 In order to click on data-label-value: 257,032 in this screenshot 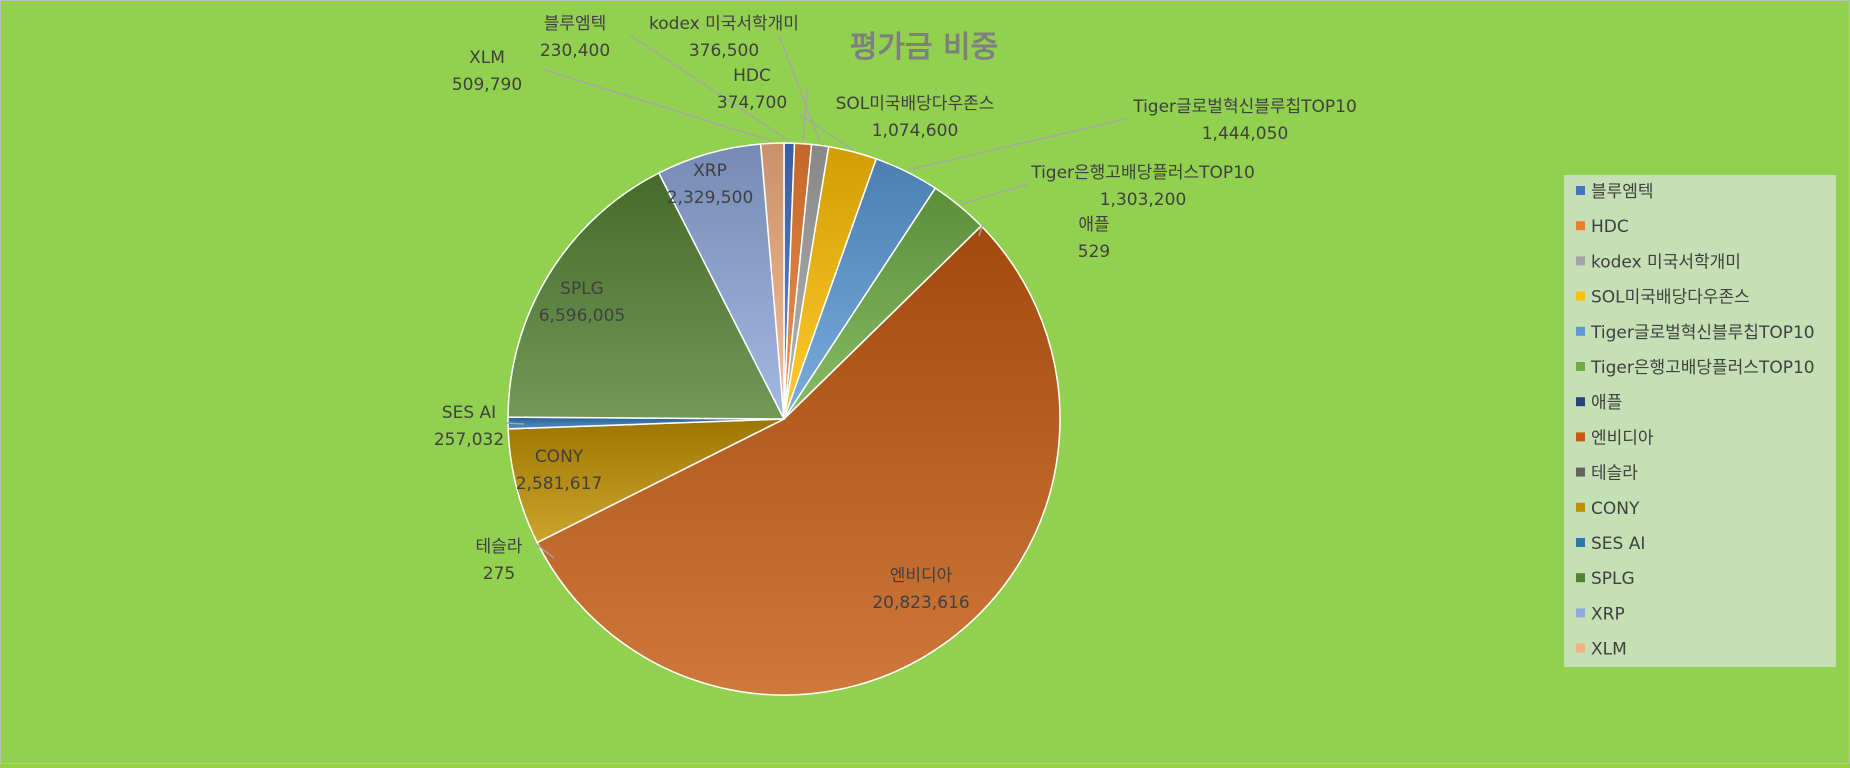, I will do `click(469, 440)`.